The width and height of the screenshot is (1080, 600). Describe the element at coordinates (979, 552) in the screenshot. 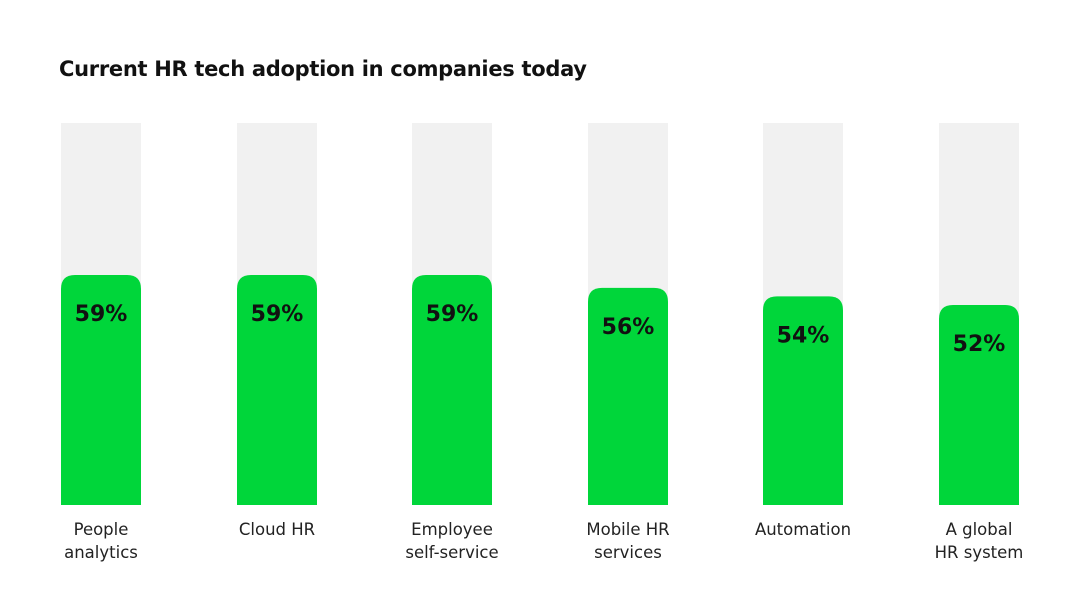

I see `category-label-line: HR system` at that location.